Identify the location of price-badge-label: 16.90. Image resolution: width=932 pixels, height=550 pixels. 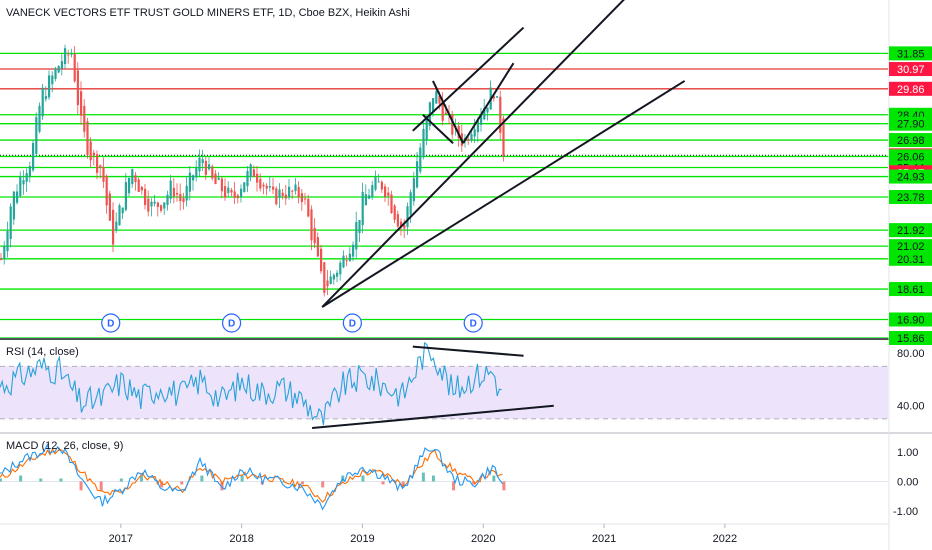
(911, 320).